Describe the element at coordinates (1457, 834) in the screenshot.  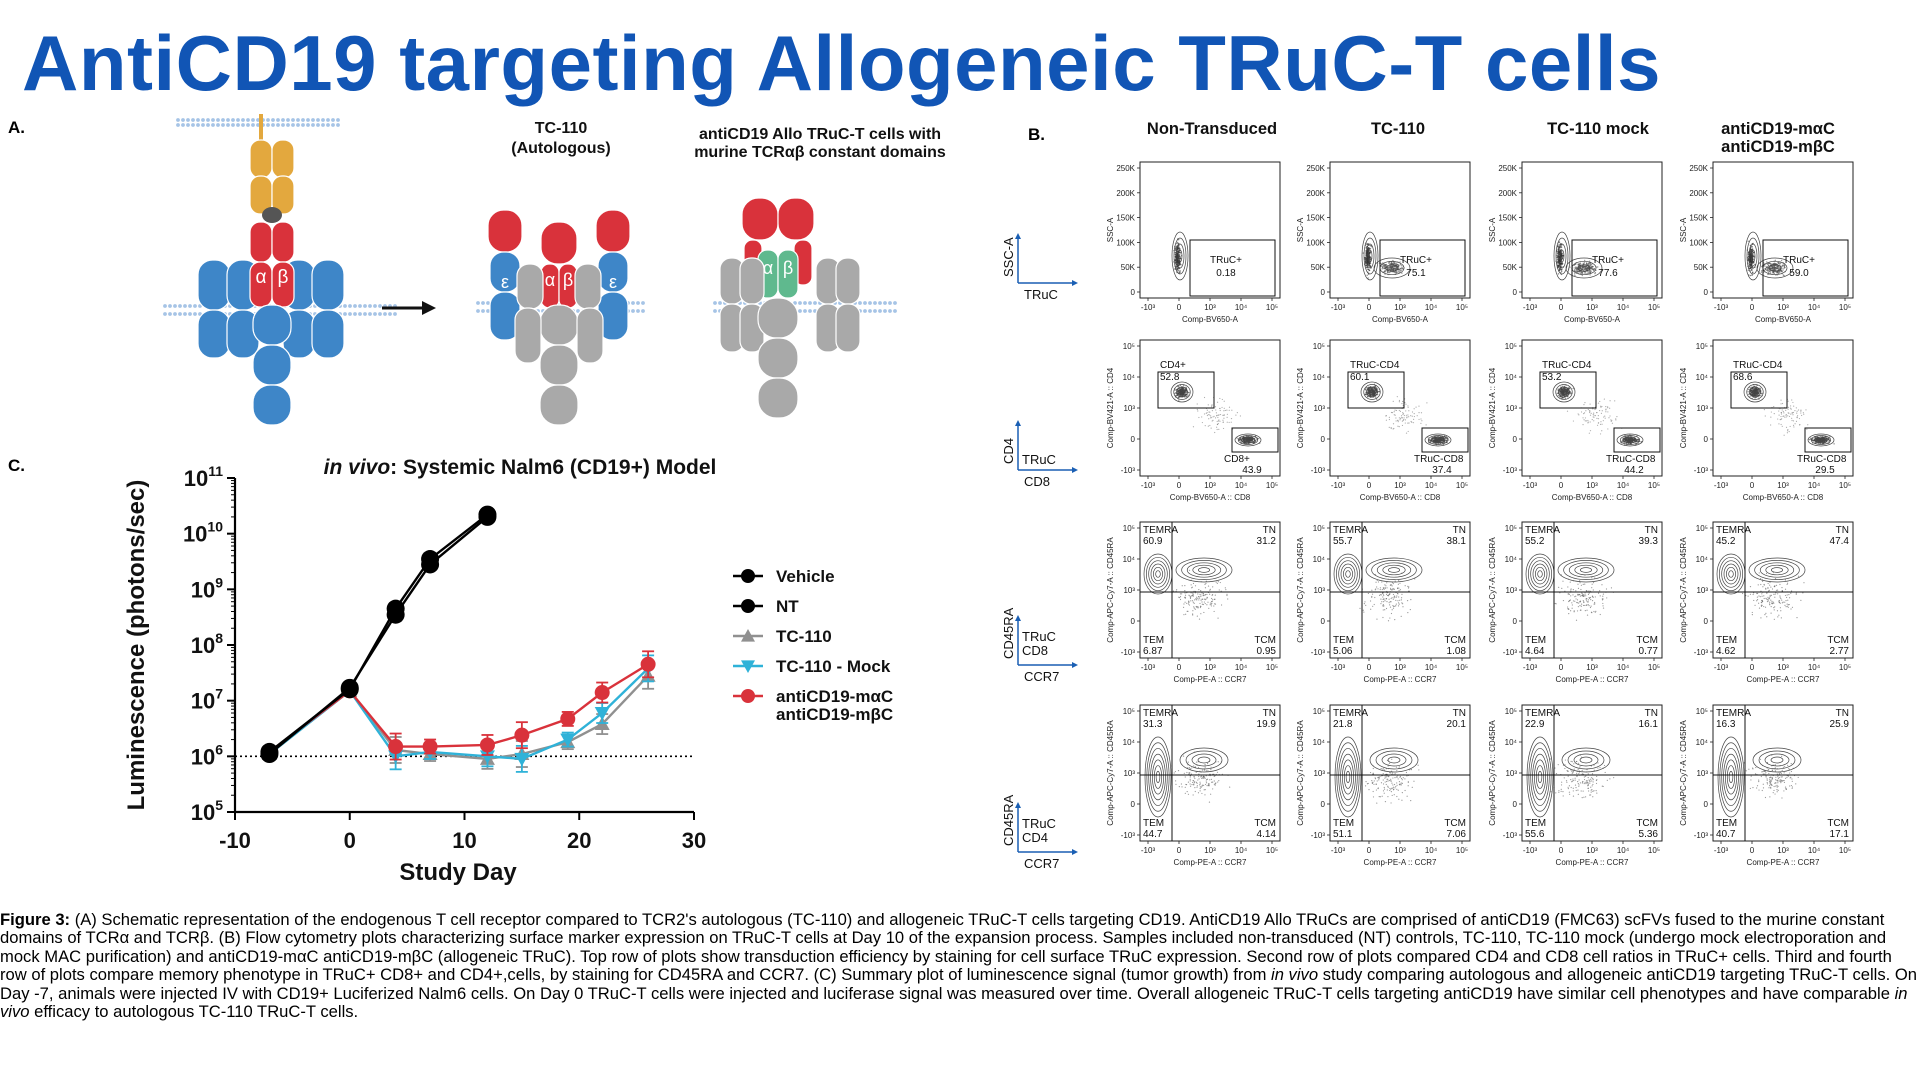
I see `tcm-value: 7.06` at that location.